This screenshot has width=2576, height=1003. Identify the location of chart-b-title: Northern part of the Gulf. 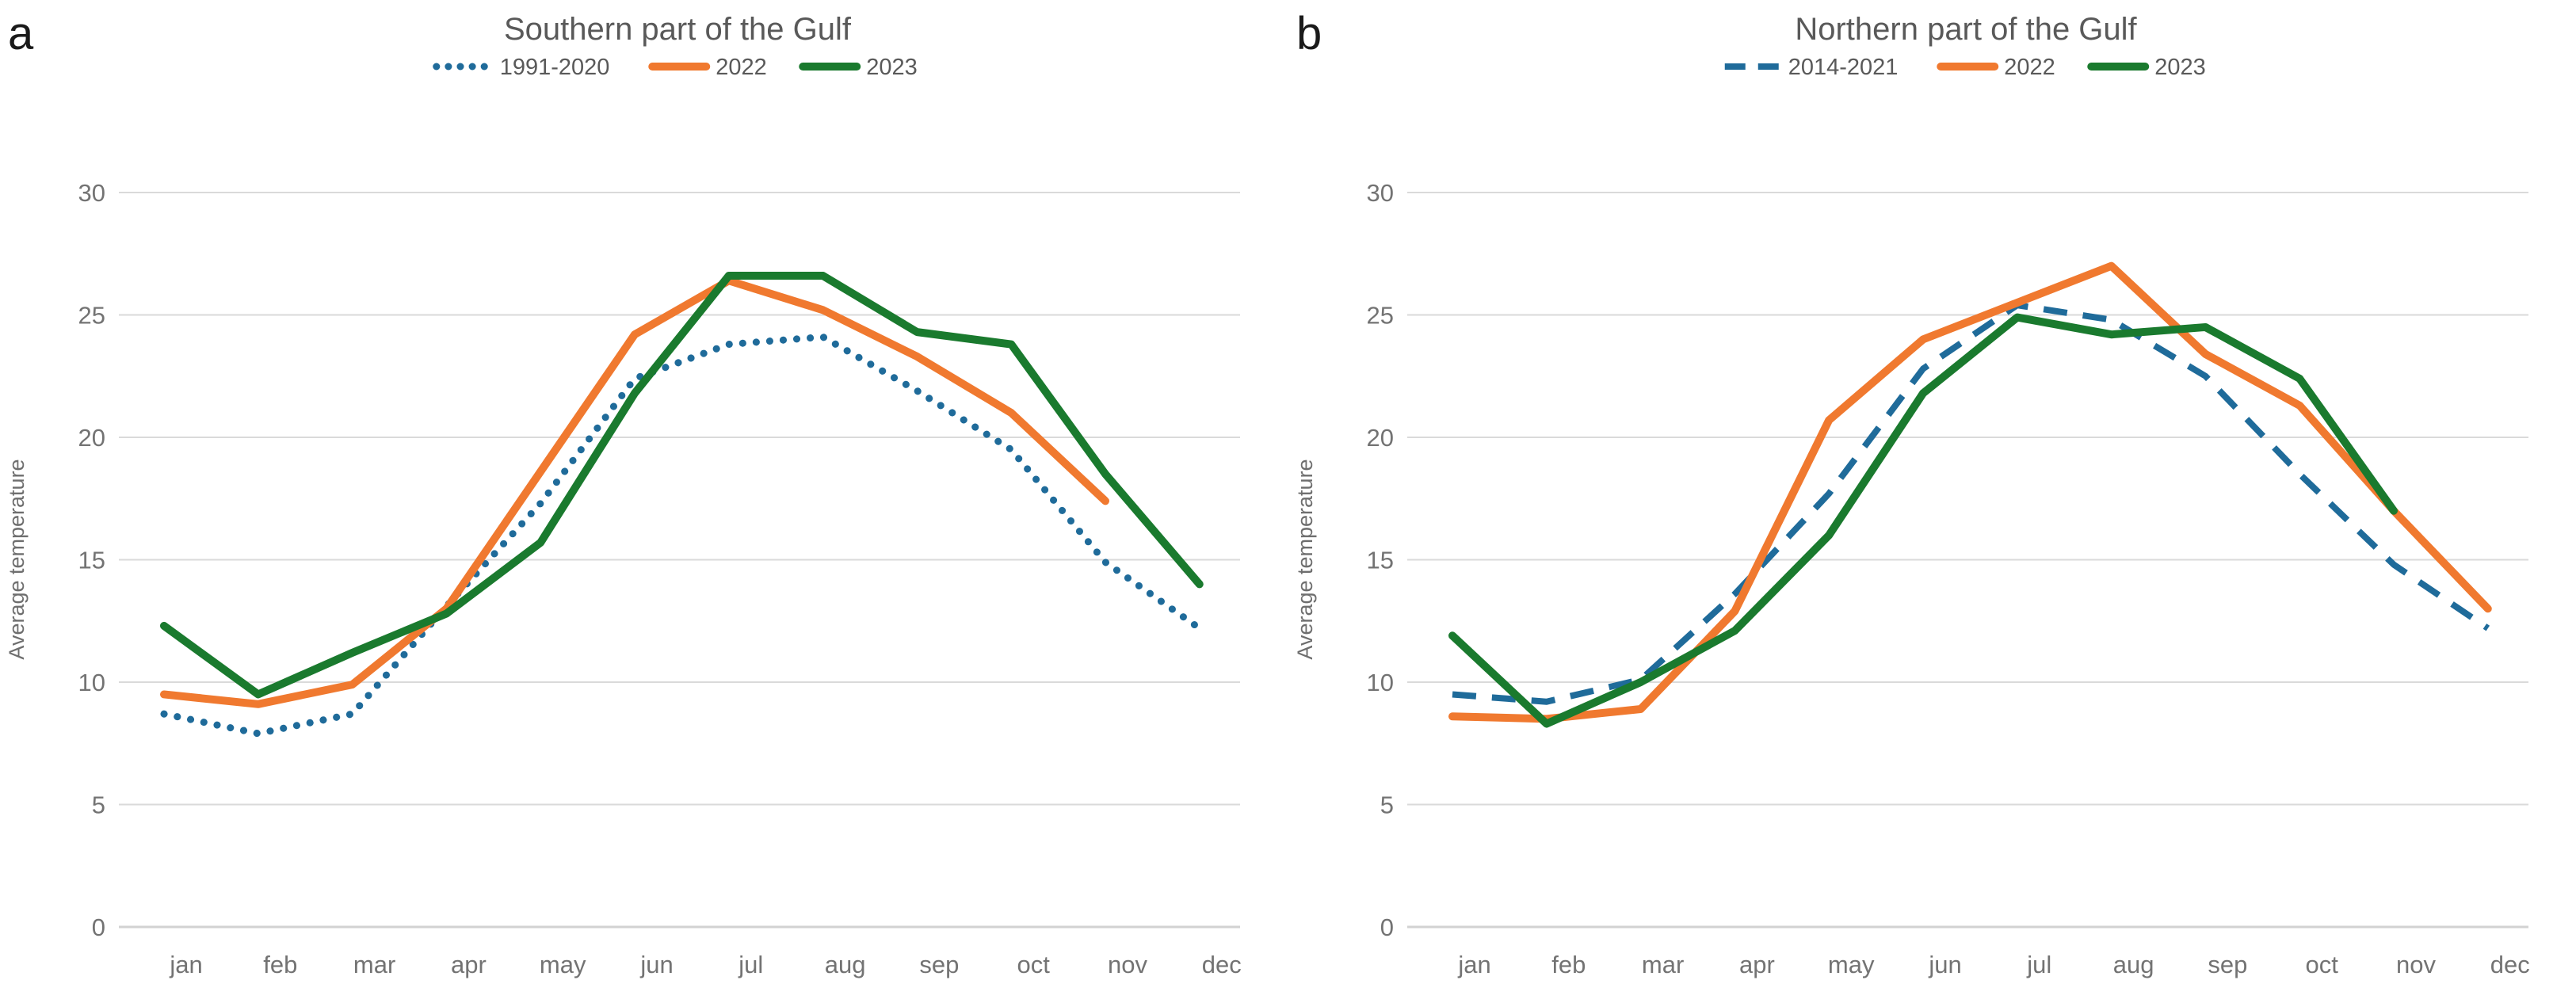
(1966, 29).